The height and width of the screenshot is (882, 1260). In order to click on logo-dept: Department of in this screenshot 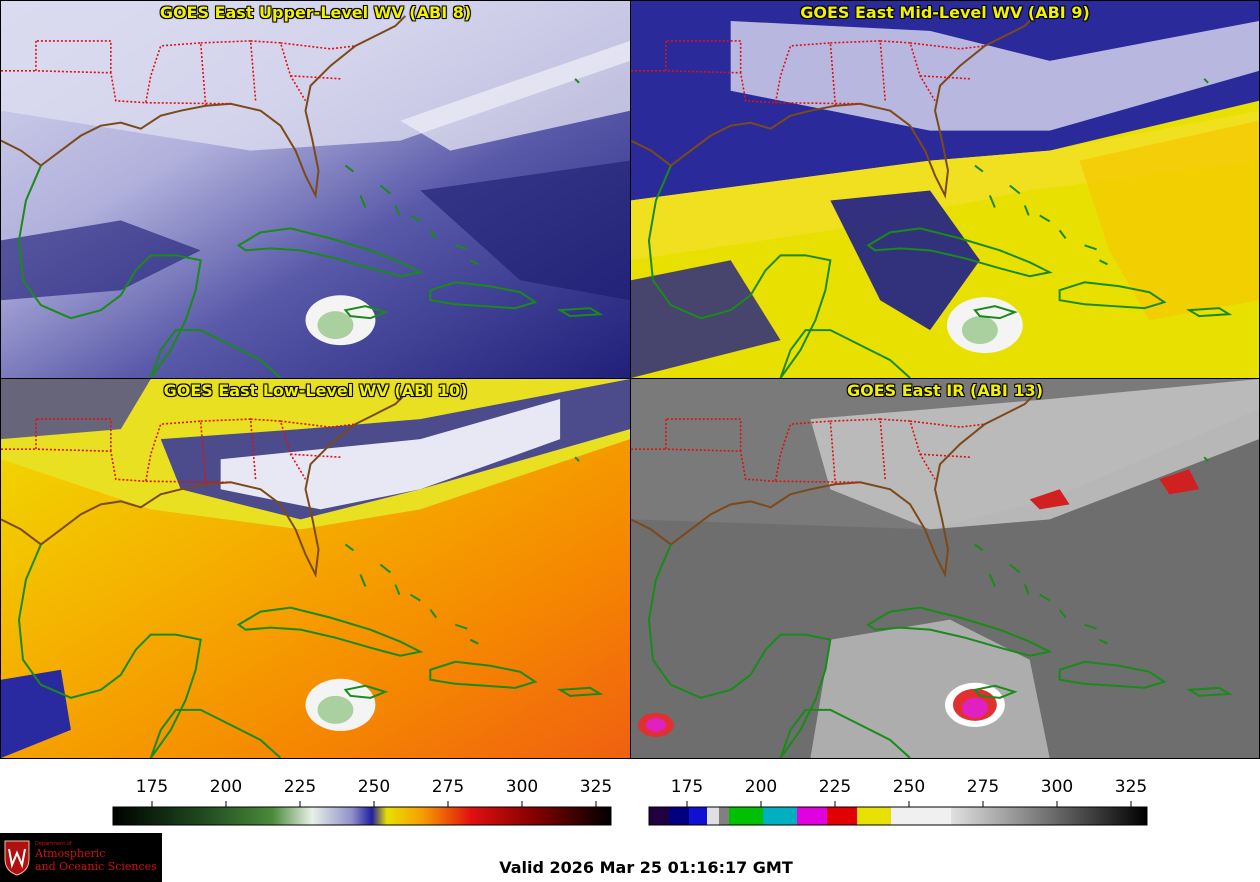, I will do `click(53, 844)`.